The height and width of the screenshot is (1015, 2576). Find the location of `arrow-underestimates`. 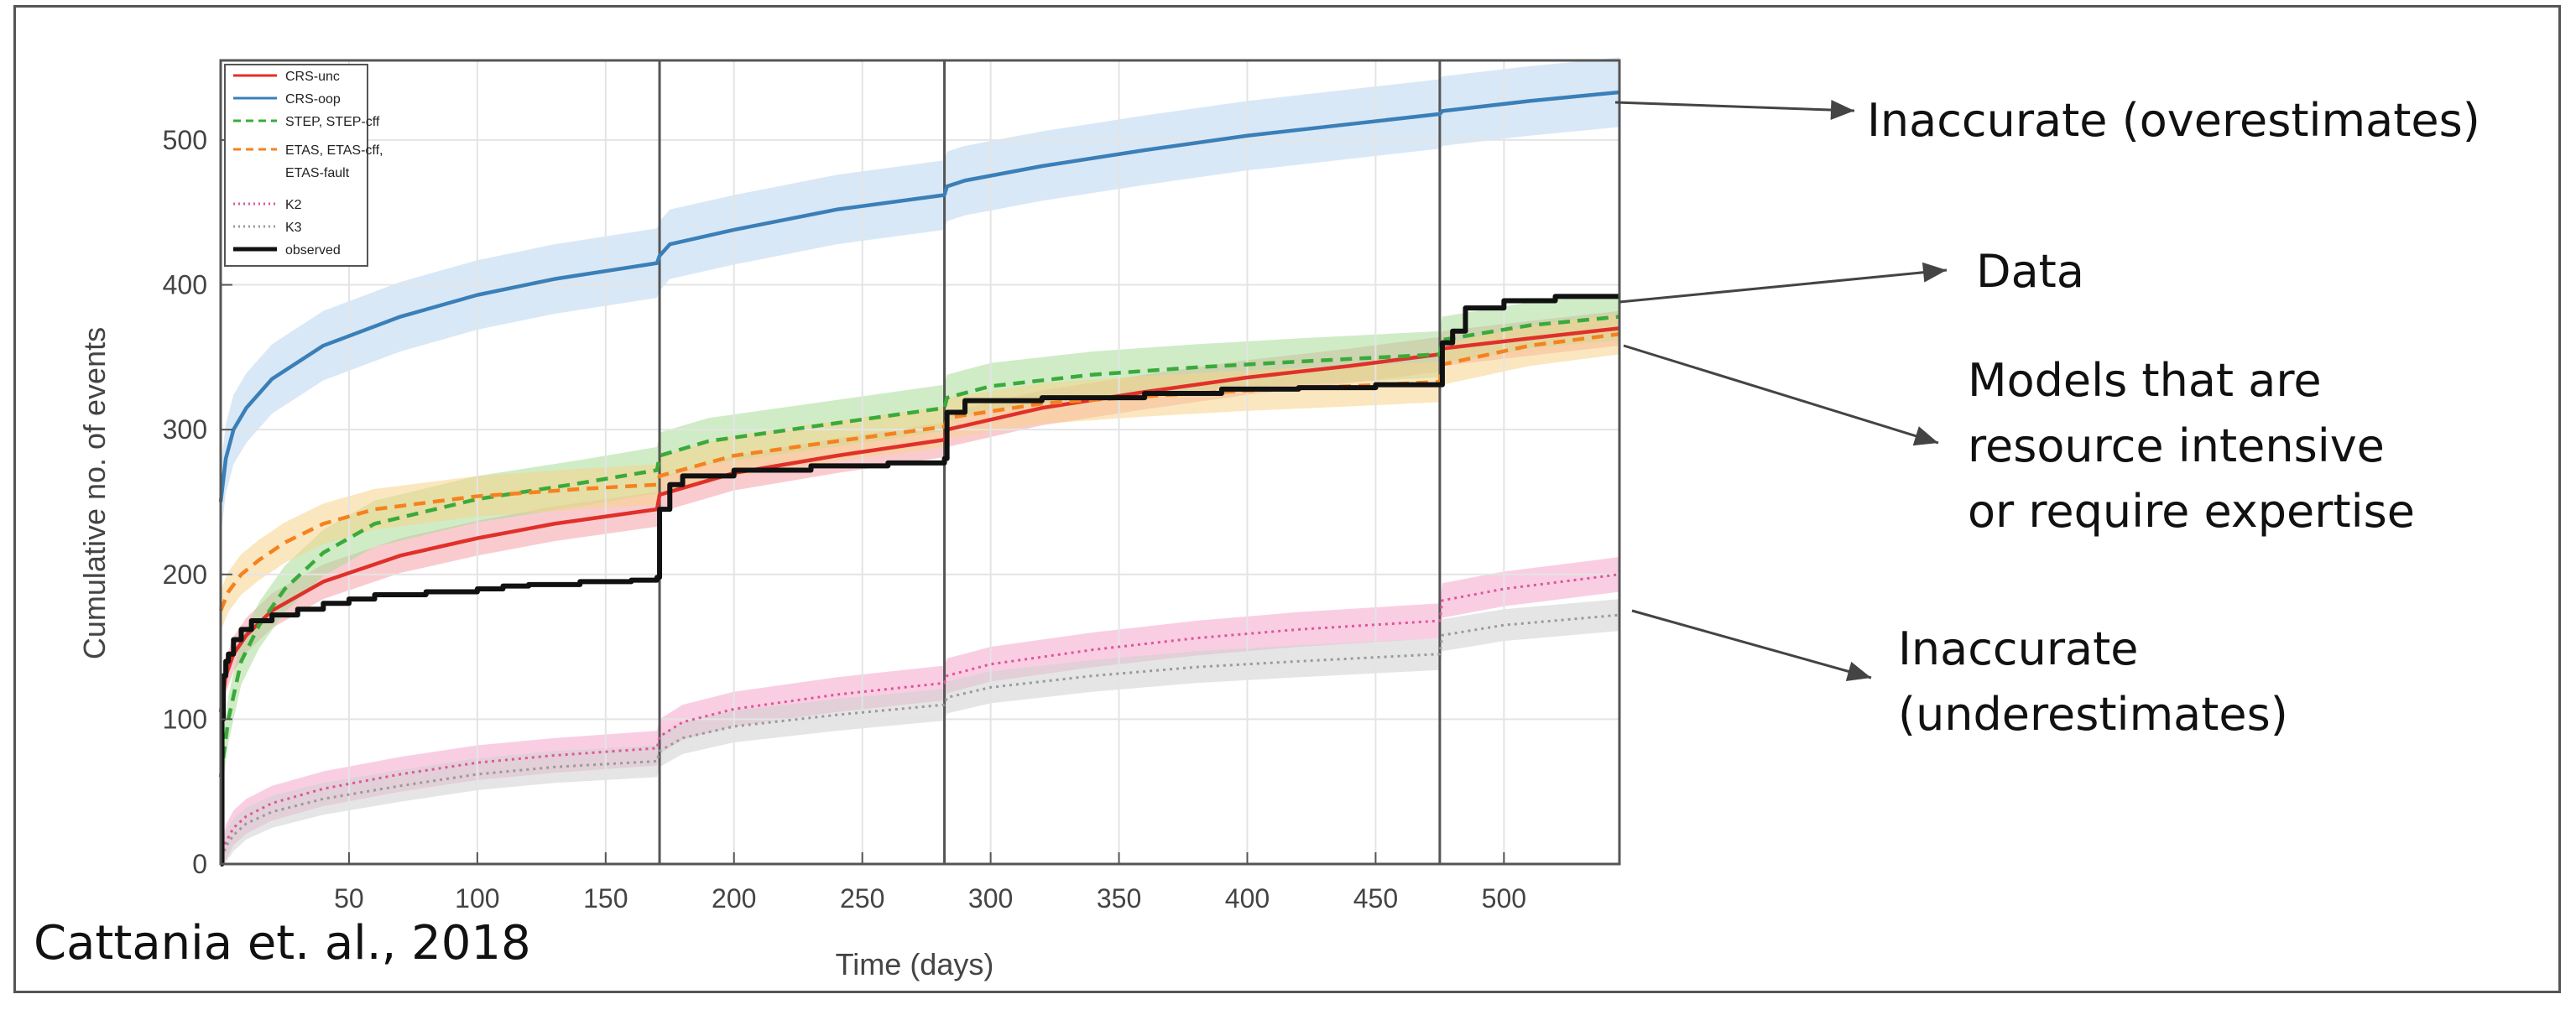

arrow-underestimates is located at coordinates (1751, 644).